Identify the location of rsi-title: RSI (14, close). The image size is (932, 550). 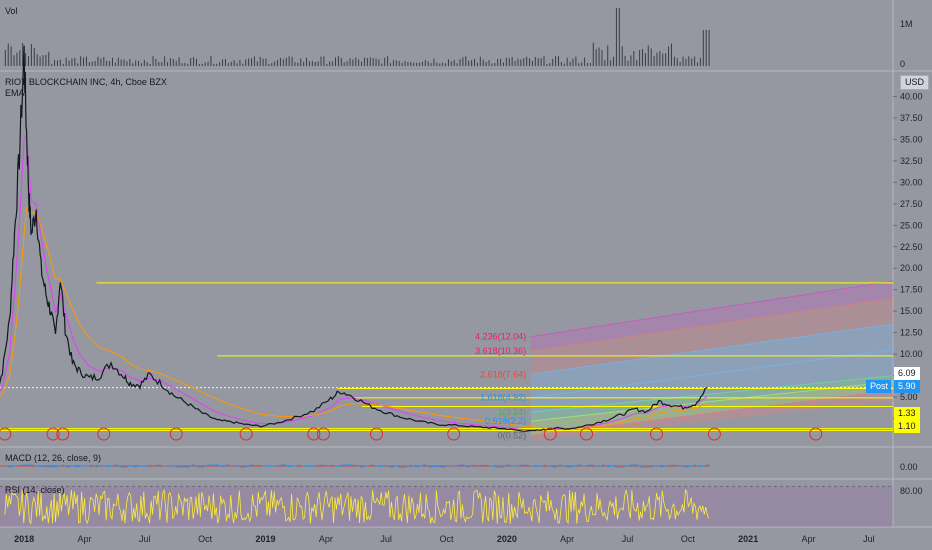
(35, 490).